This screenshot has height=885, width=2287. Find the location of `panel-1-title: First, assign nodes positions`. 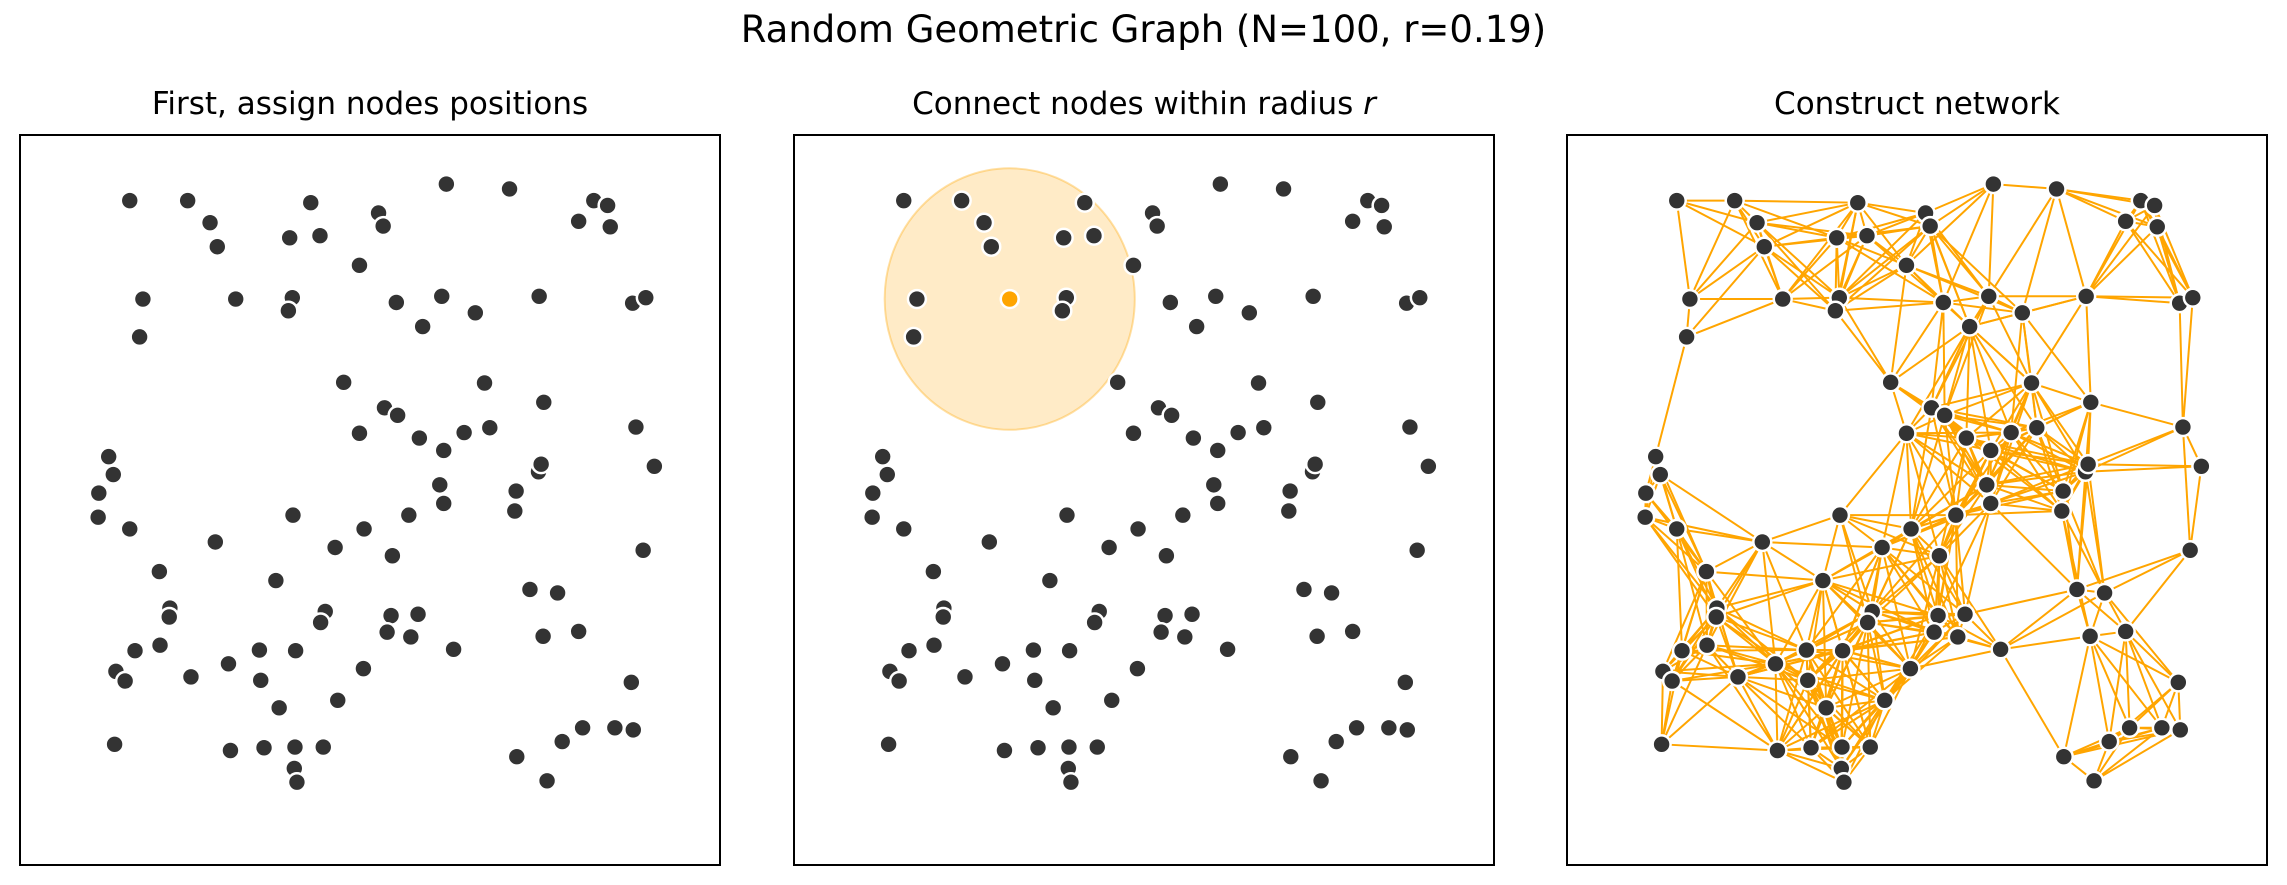

panel-1-title: First, assign nodes positions is located at coordinates (370, 104).